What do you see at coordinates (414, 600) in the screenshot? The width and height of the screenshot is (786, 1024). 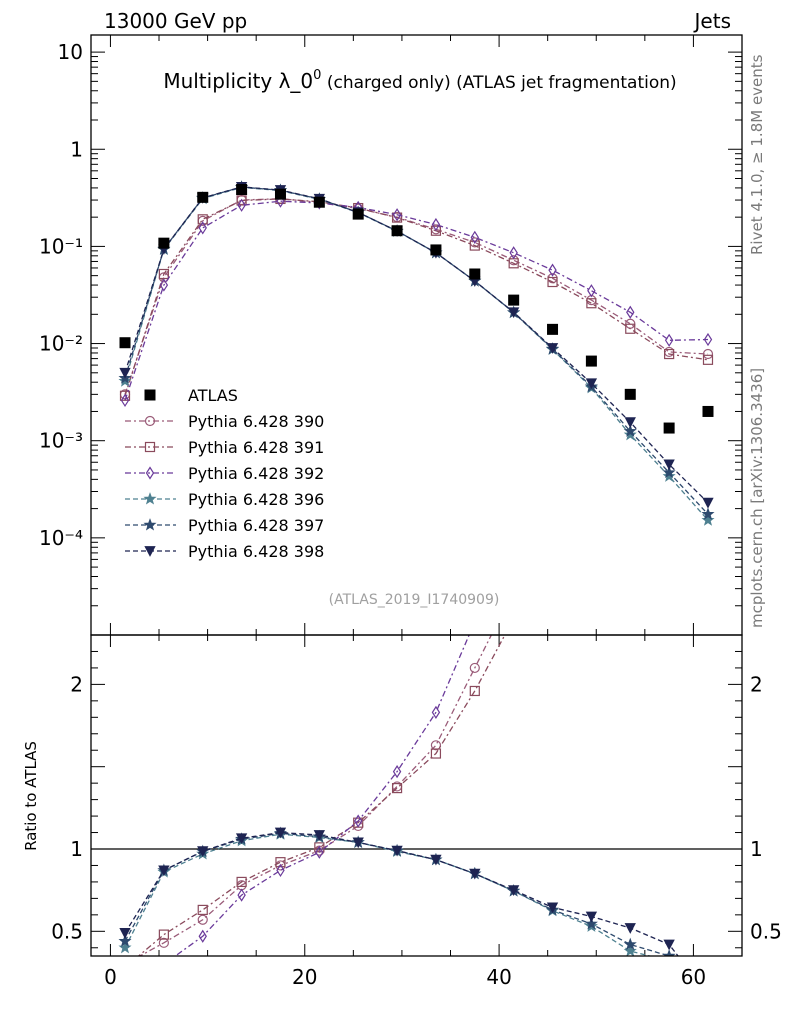 I see `analysis-id: (ATLAS_2019_I1740909)` at bounding box center [414, 600].